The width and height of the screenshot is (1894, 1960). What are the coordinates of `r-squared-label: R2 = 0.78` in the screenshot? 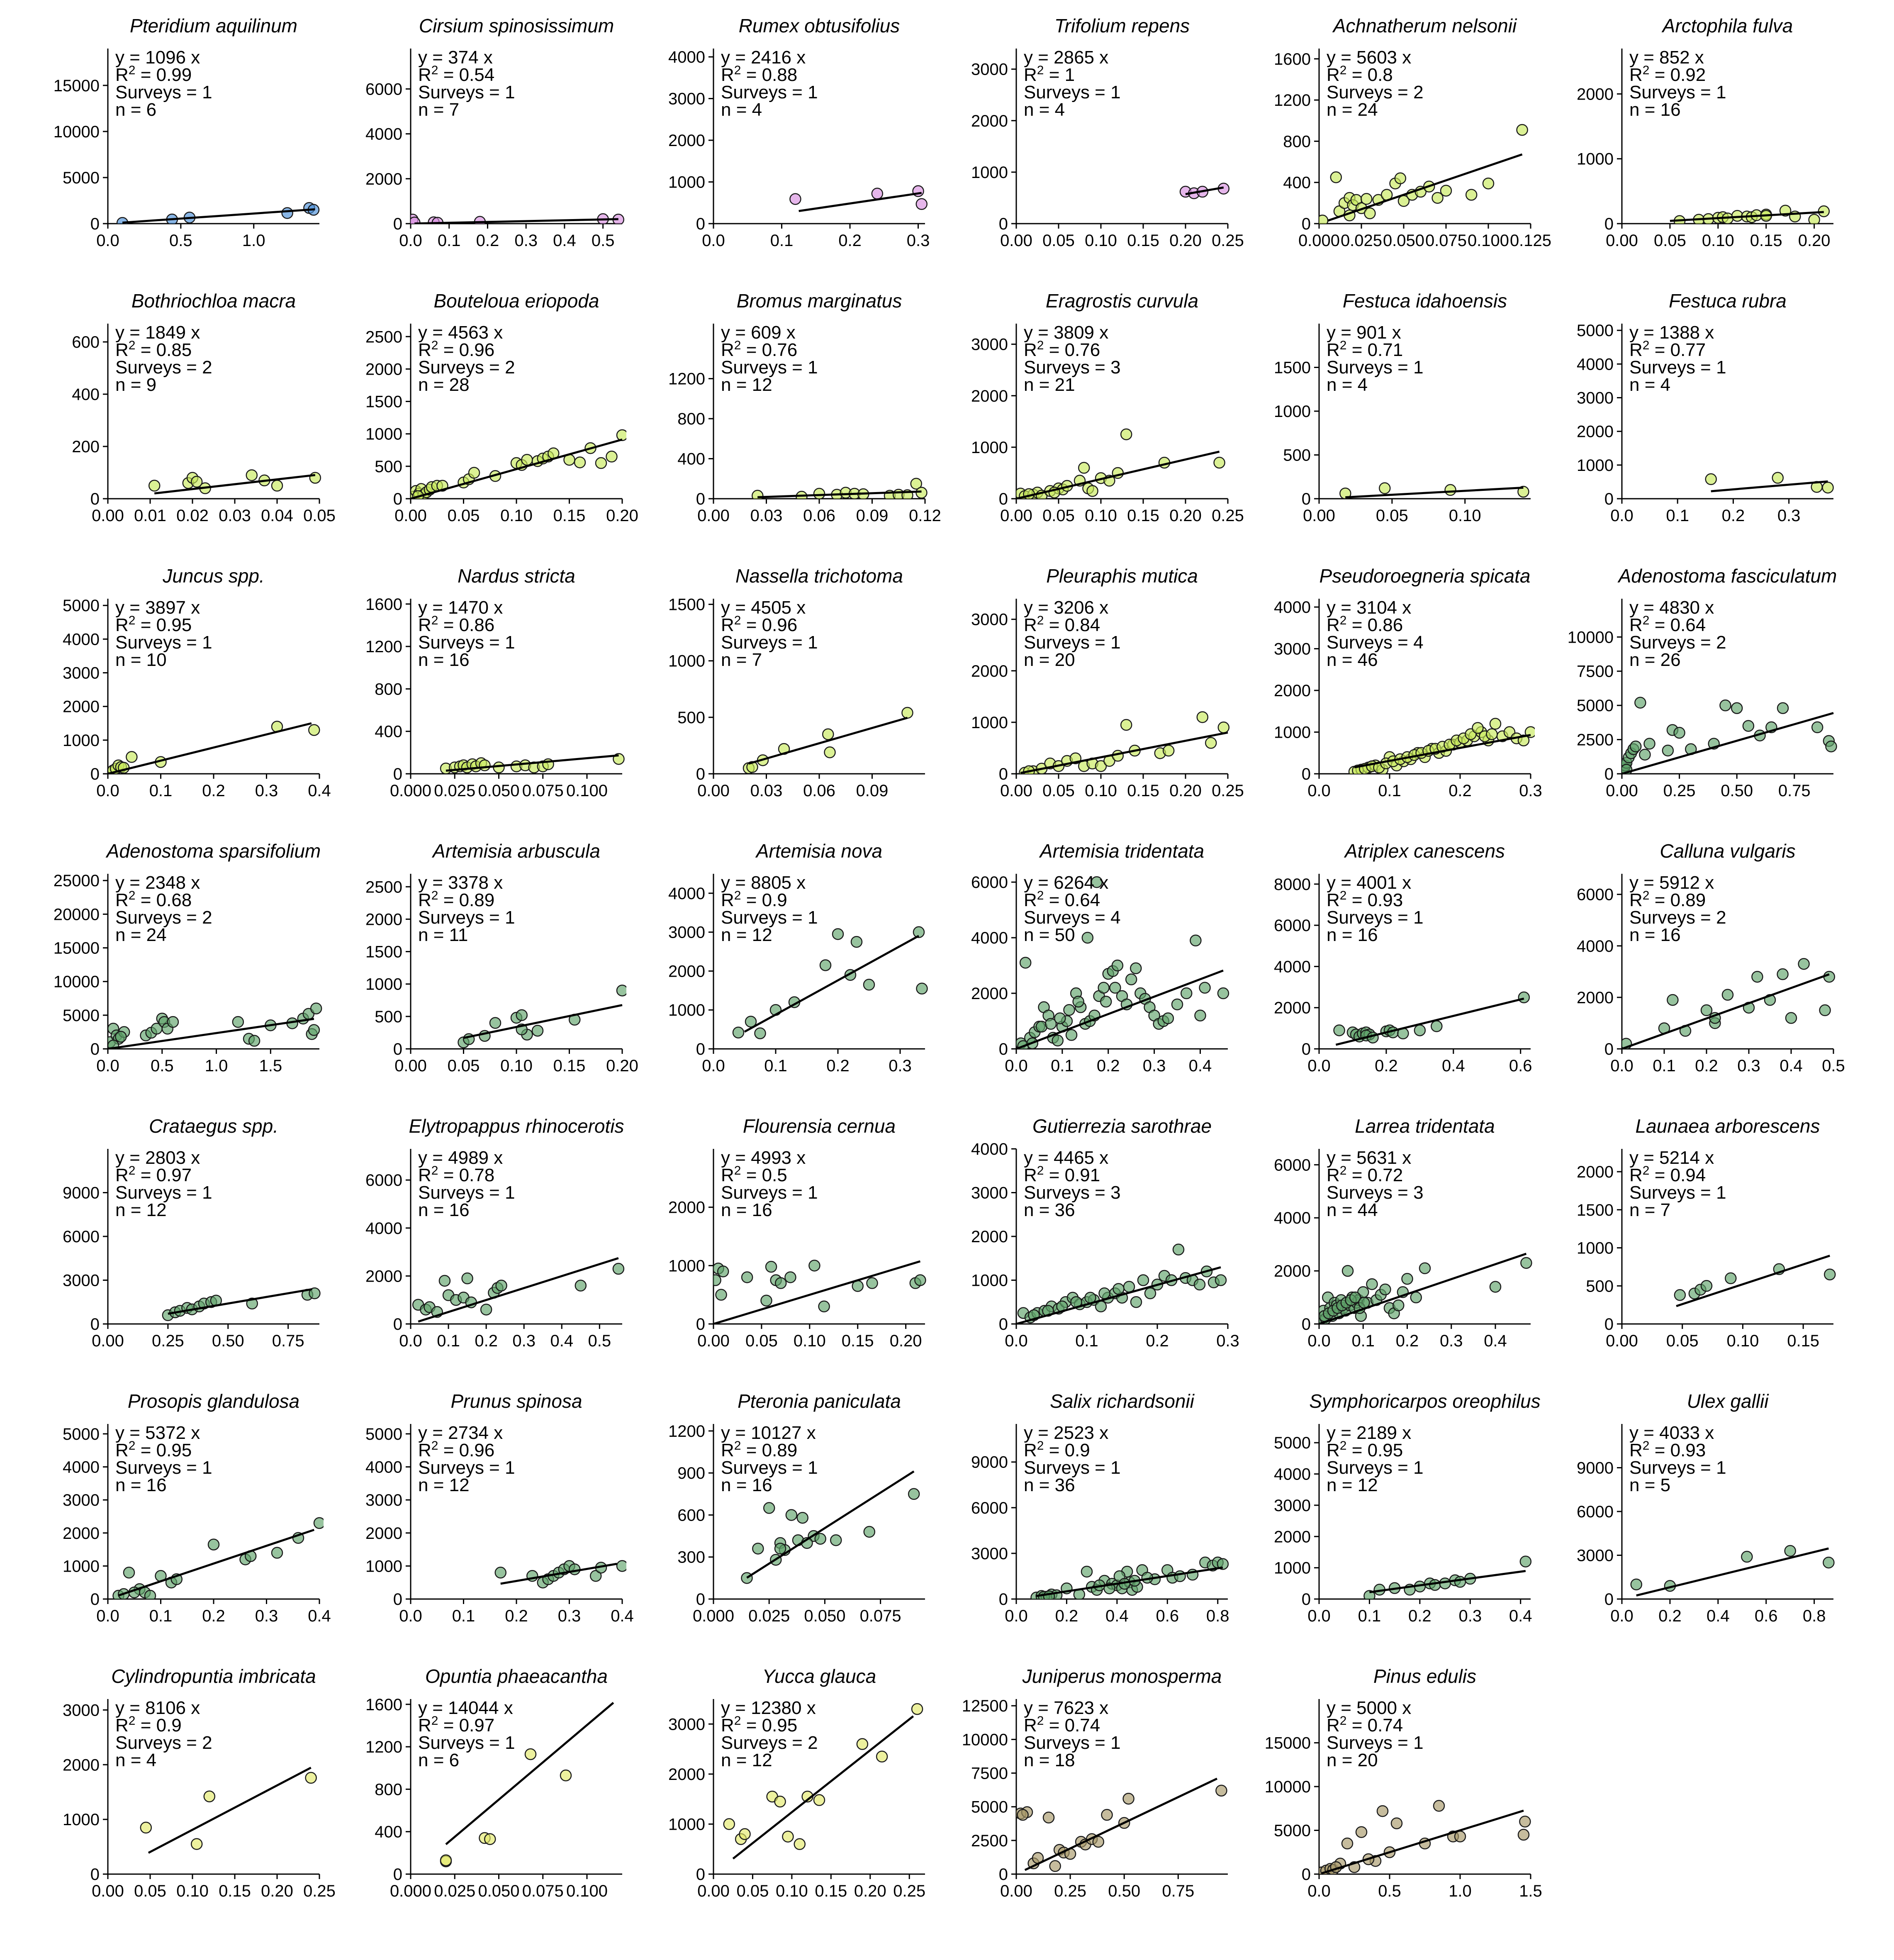 It's located at (456, 1174).